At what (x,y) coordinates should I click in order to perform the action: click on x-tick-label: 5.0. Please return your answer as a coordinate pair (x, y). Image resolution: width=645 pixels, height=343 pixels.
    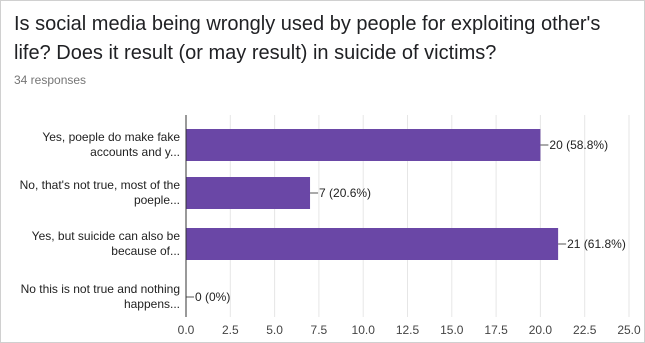
    Looking at the image, I should click on (274, 330).